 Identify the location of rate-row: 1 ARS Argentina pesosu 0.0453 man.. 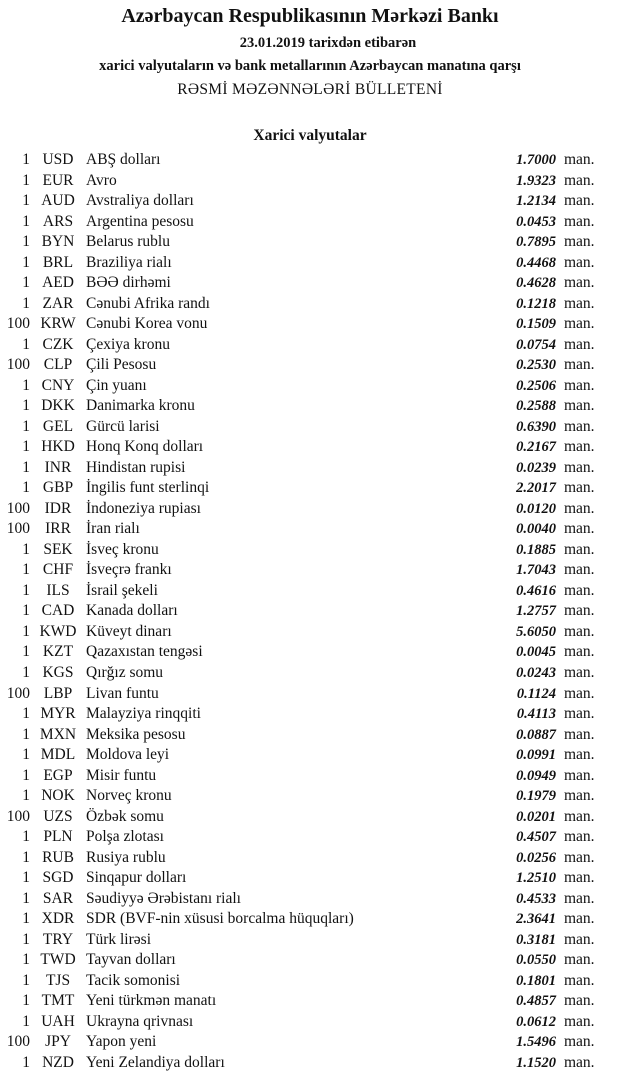
(310, 222).